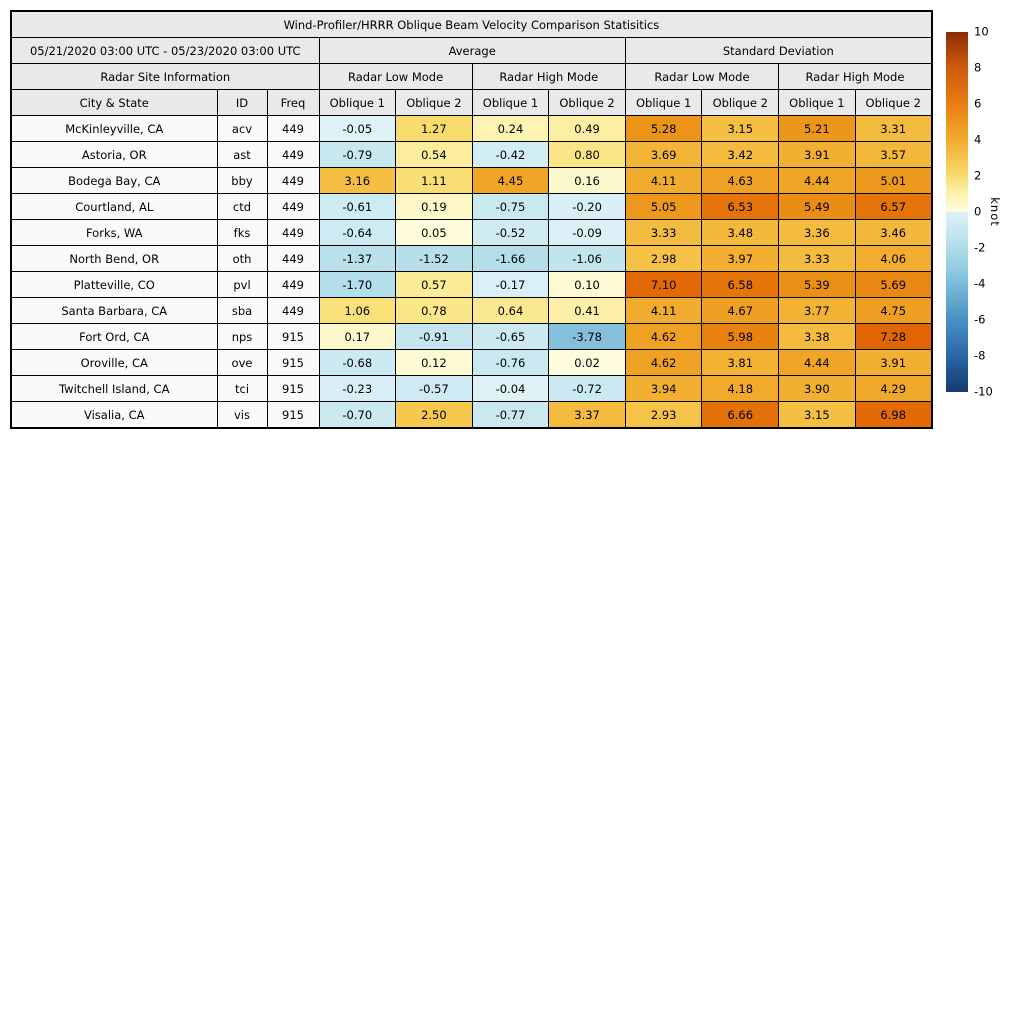  What do you see at coordinates (357, 102) in the screenshot?
I see `col-header-oblique: Oblique 1` at bounding box center [357, 102].